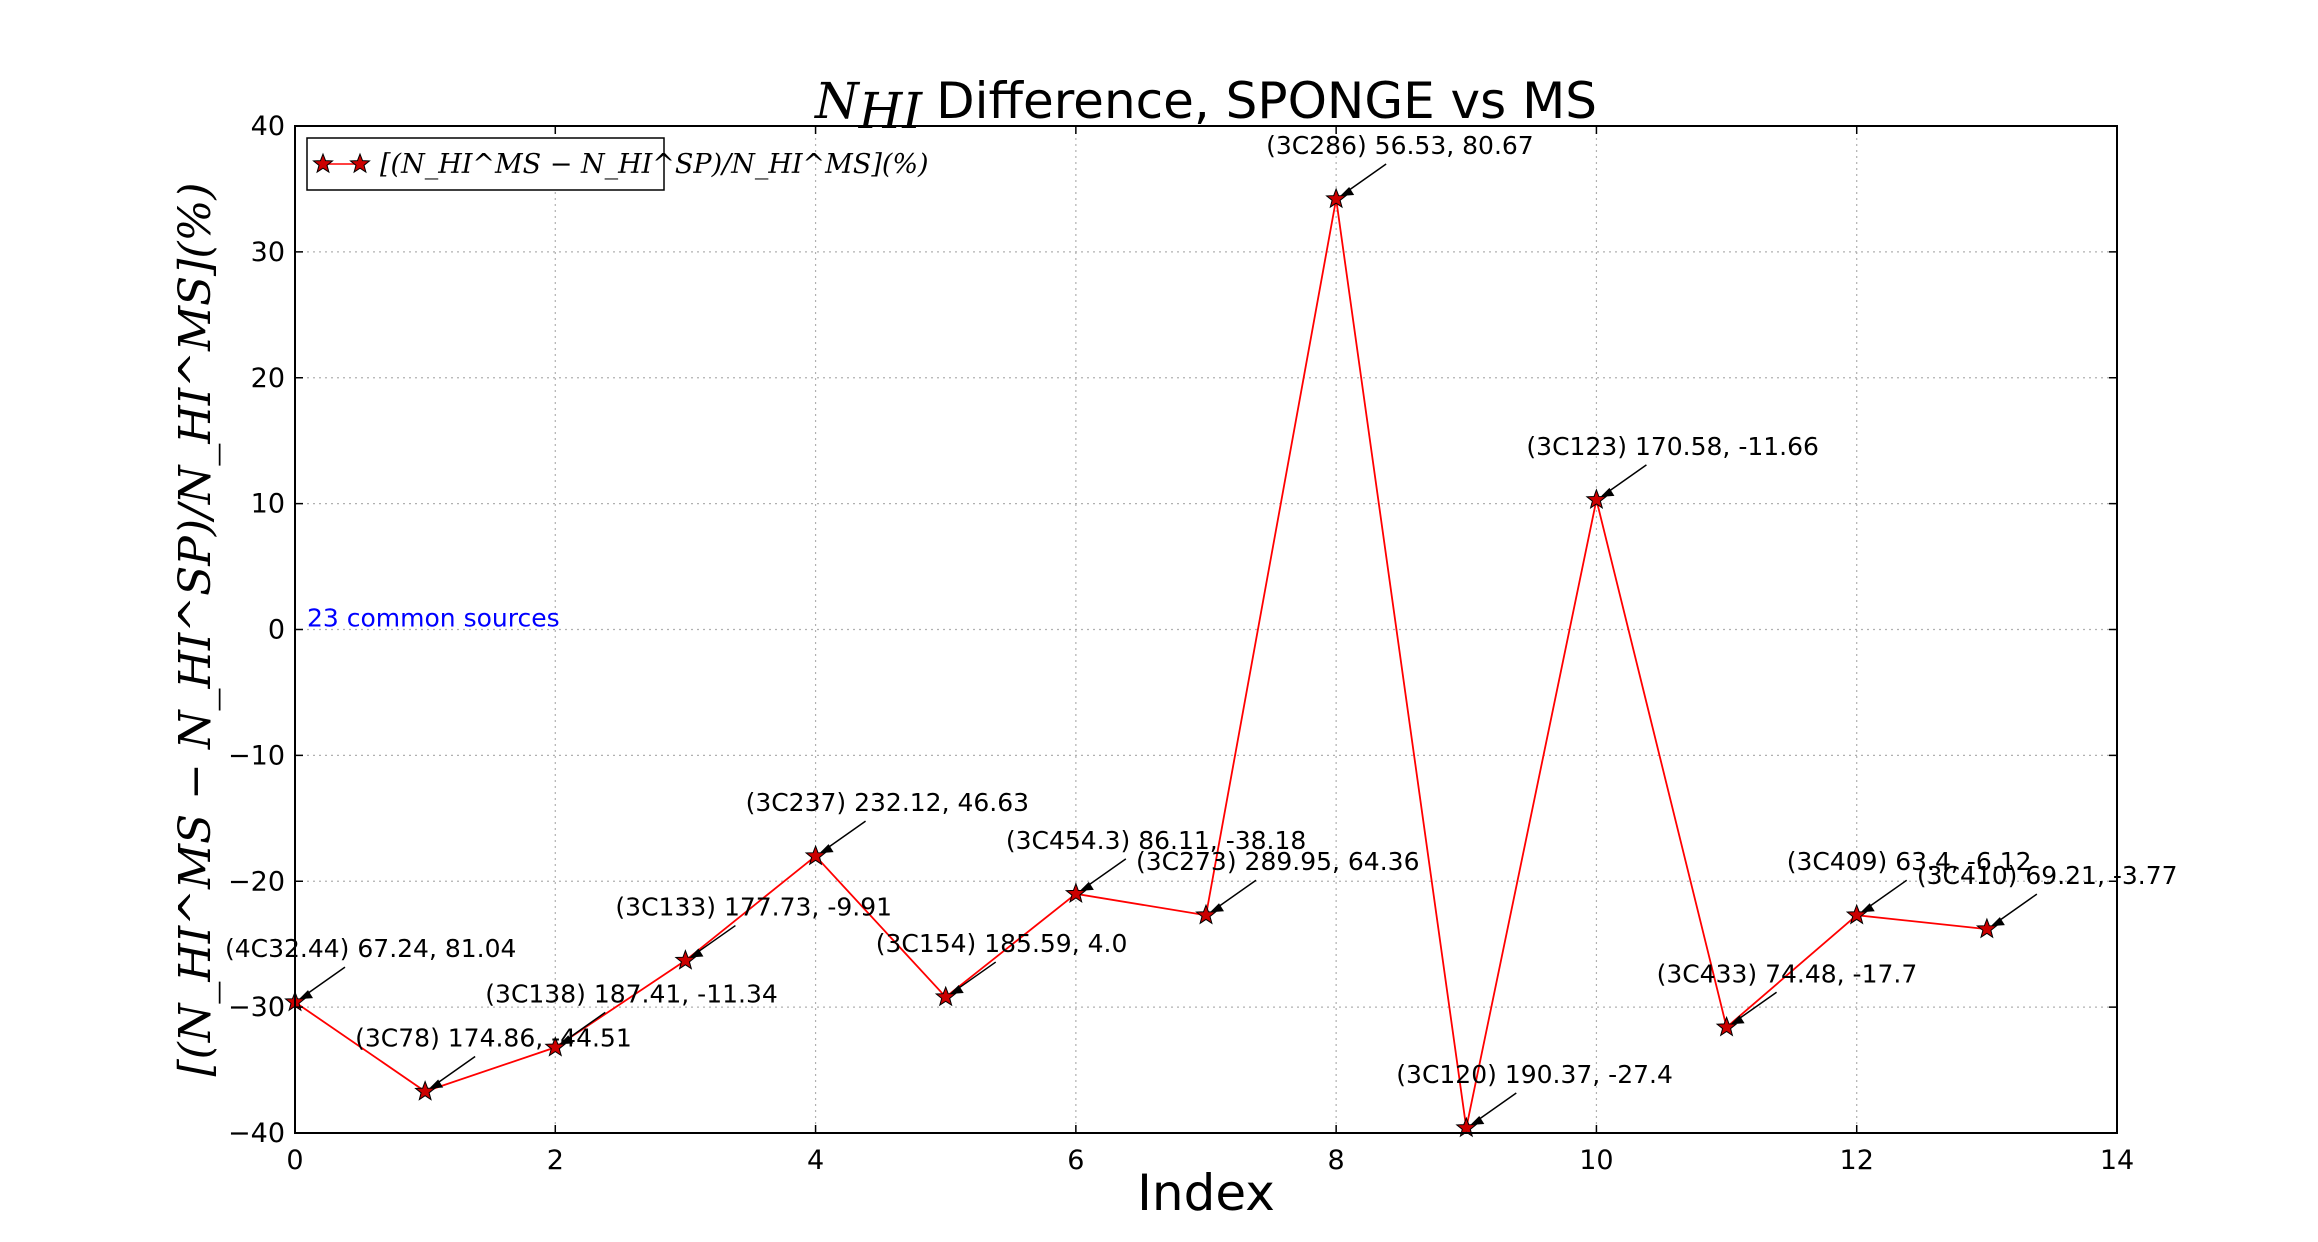 Image resolution: width=2318 pixels, height=1242 pixels. What do you see at coordinates (268, 126) in the screenshot?
I see `y-tick-label: 40` at bounding box center [268, 126].